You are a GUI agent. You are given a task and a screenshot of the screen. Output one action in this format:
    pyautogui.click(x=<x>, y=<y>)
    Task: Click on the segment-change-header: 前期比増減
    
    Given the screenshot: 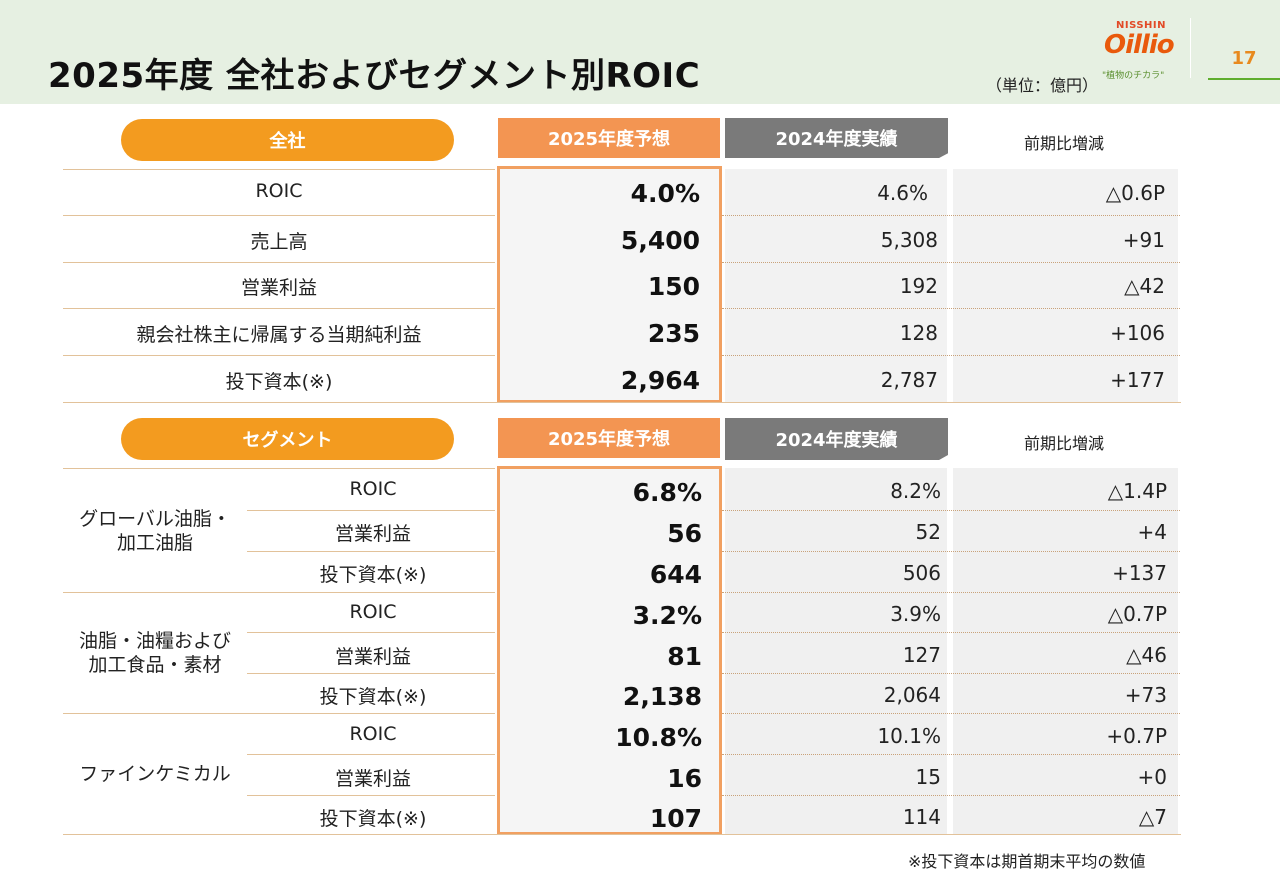 What is the action you would take?
    pyautogui.click(x=1064, y=443)
    